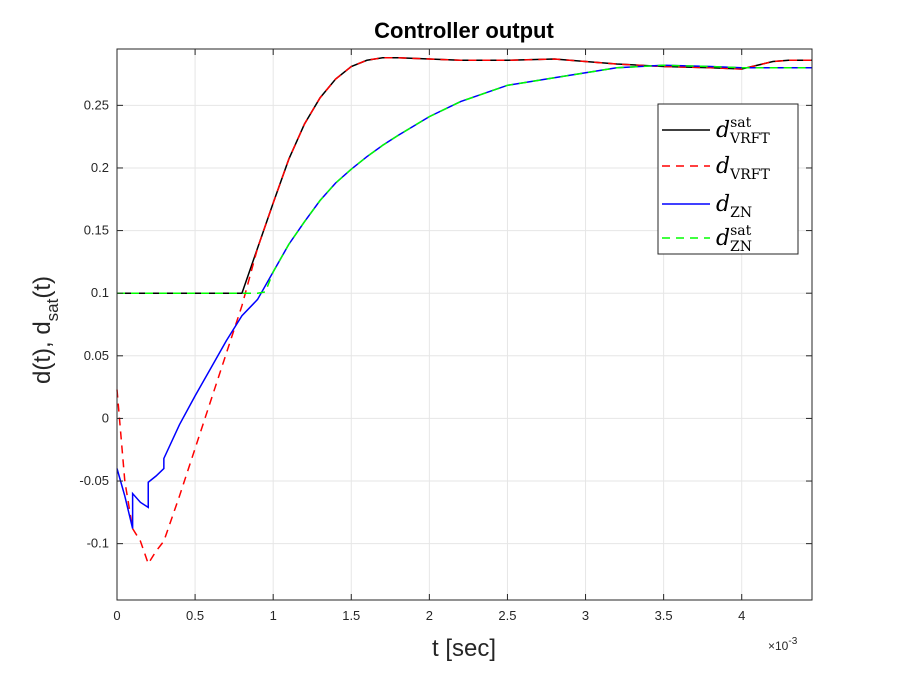 The image size is (897, 673). I want to click on chart-title: Controller output, so click(464, 30).